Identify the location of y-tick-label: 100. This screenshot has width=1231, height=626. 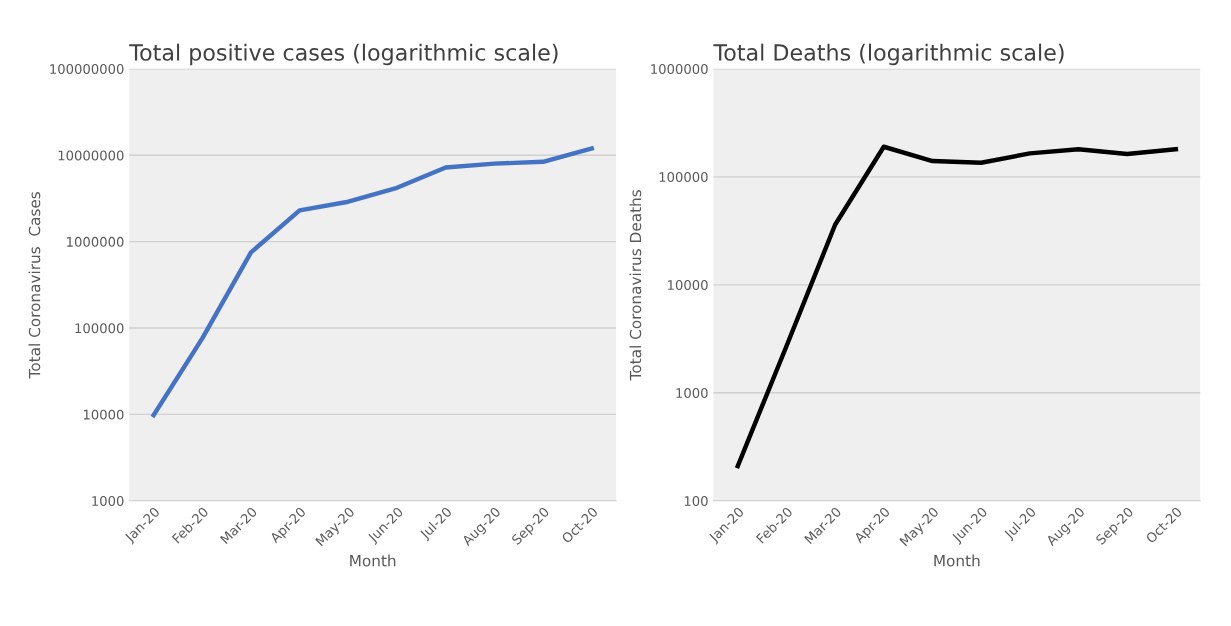
(696, 501).